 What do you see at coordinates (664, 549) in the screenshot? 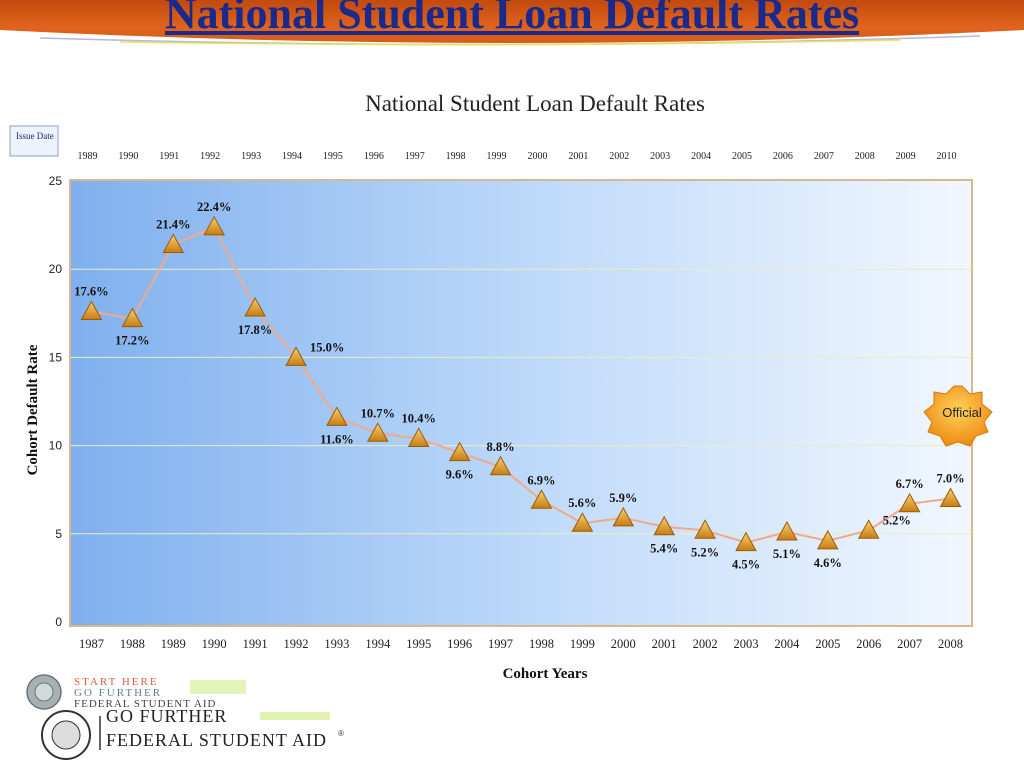
I see `data-label: 5.4%` at bounding box center [664, 549].